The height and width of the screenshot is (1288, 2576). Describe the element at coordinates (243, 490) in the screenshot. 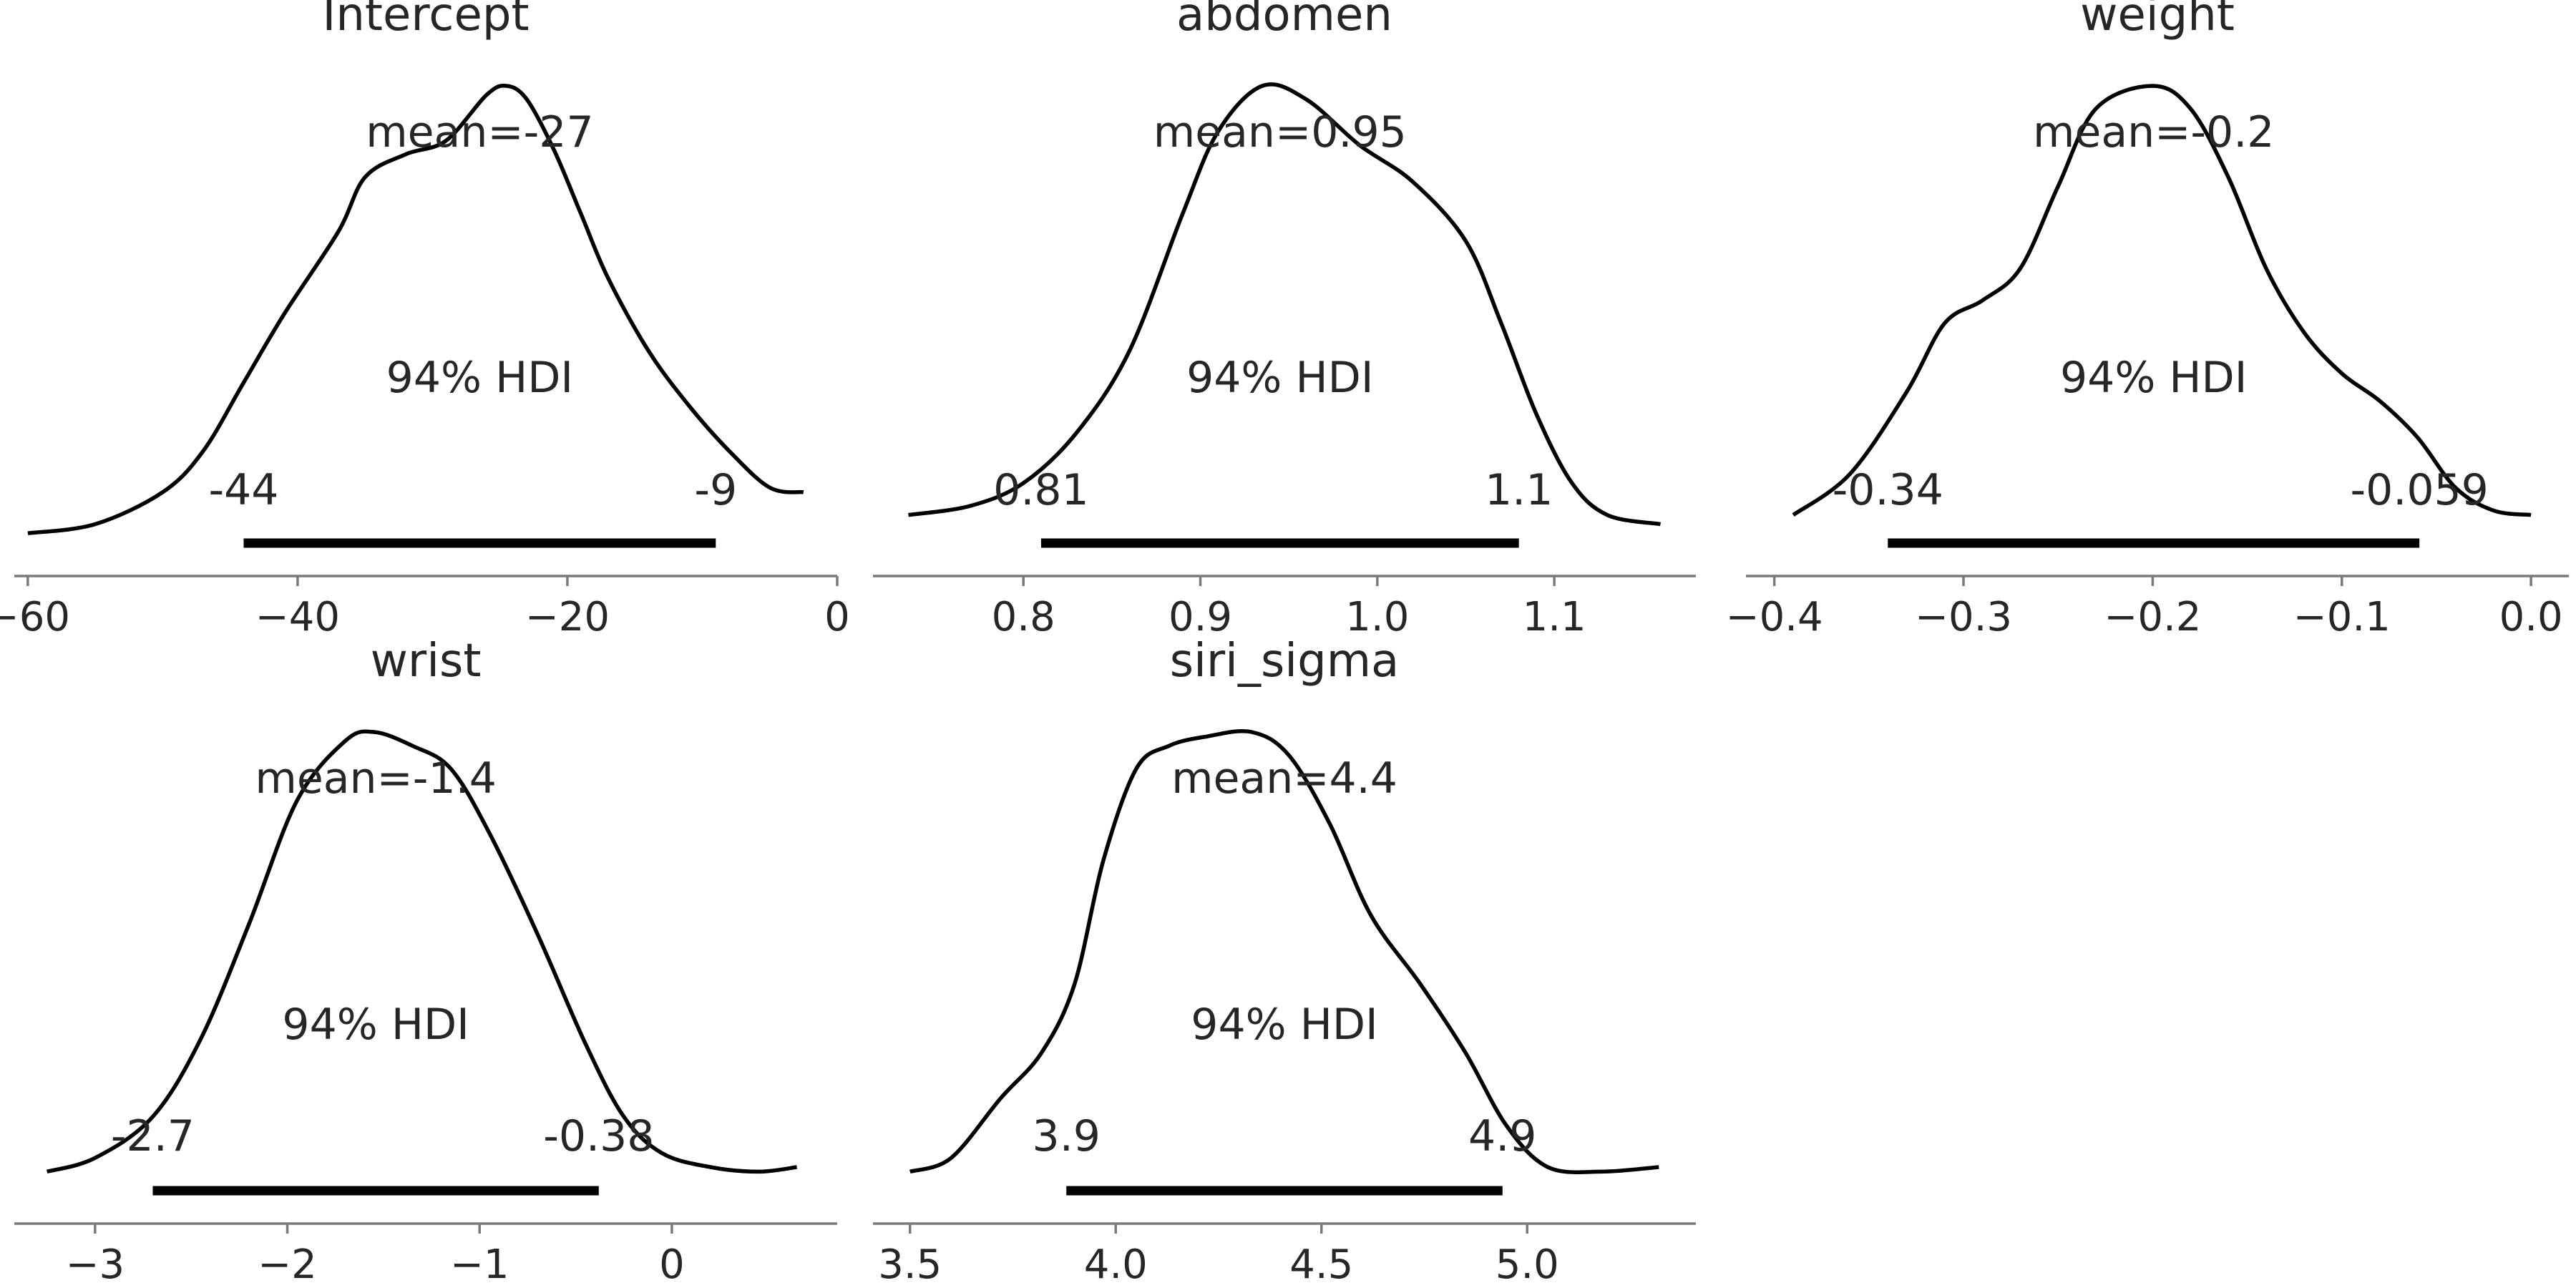

I see `hdi-low-label: -44` at that location.